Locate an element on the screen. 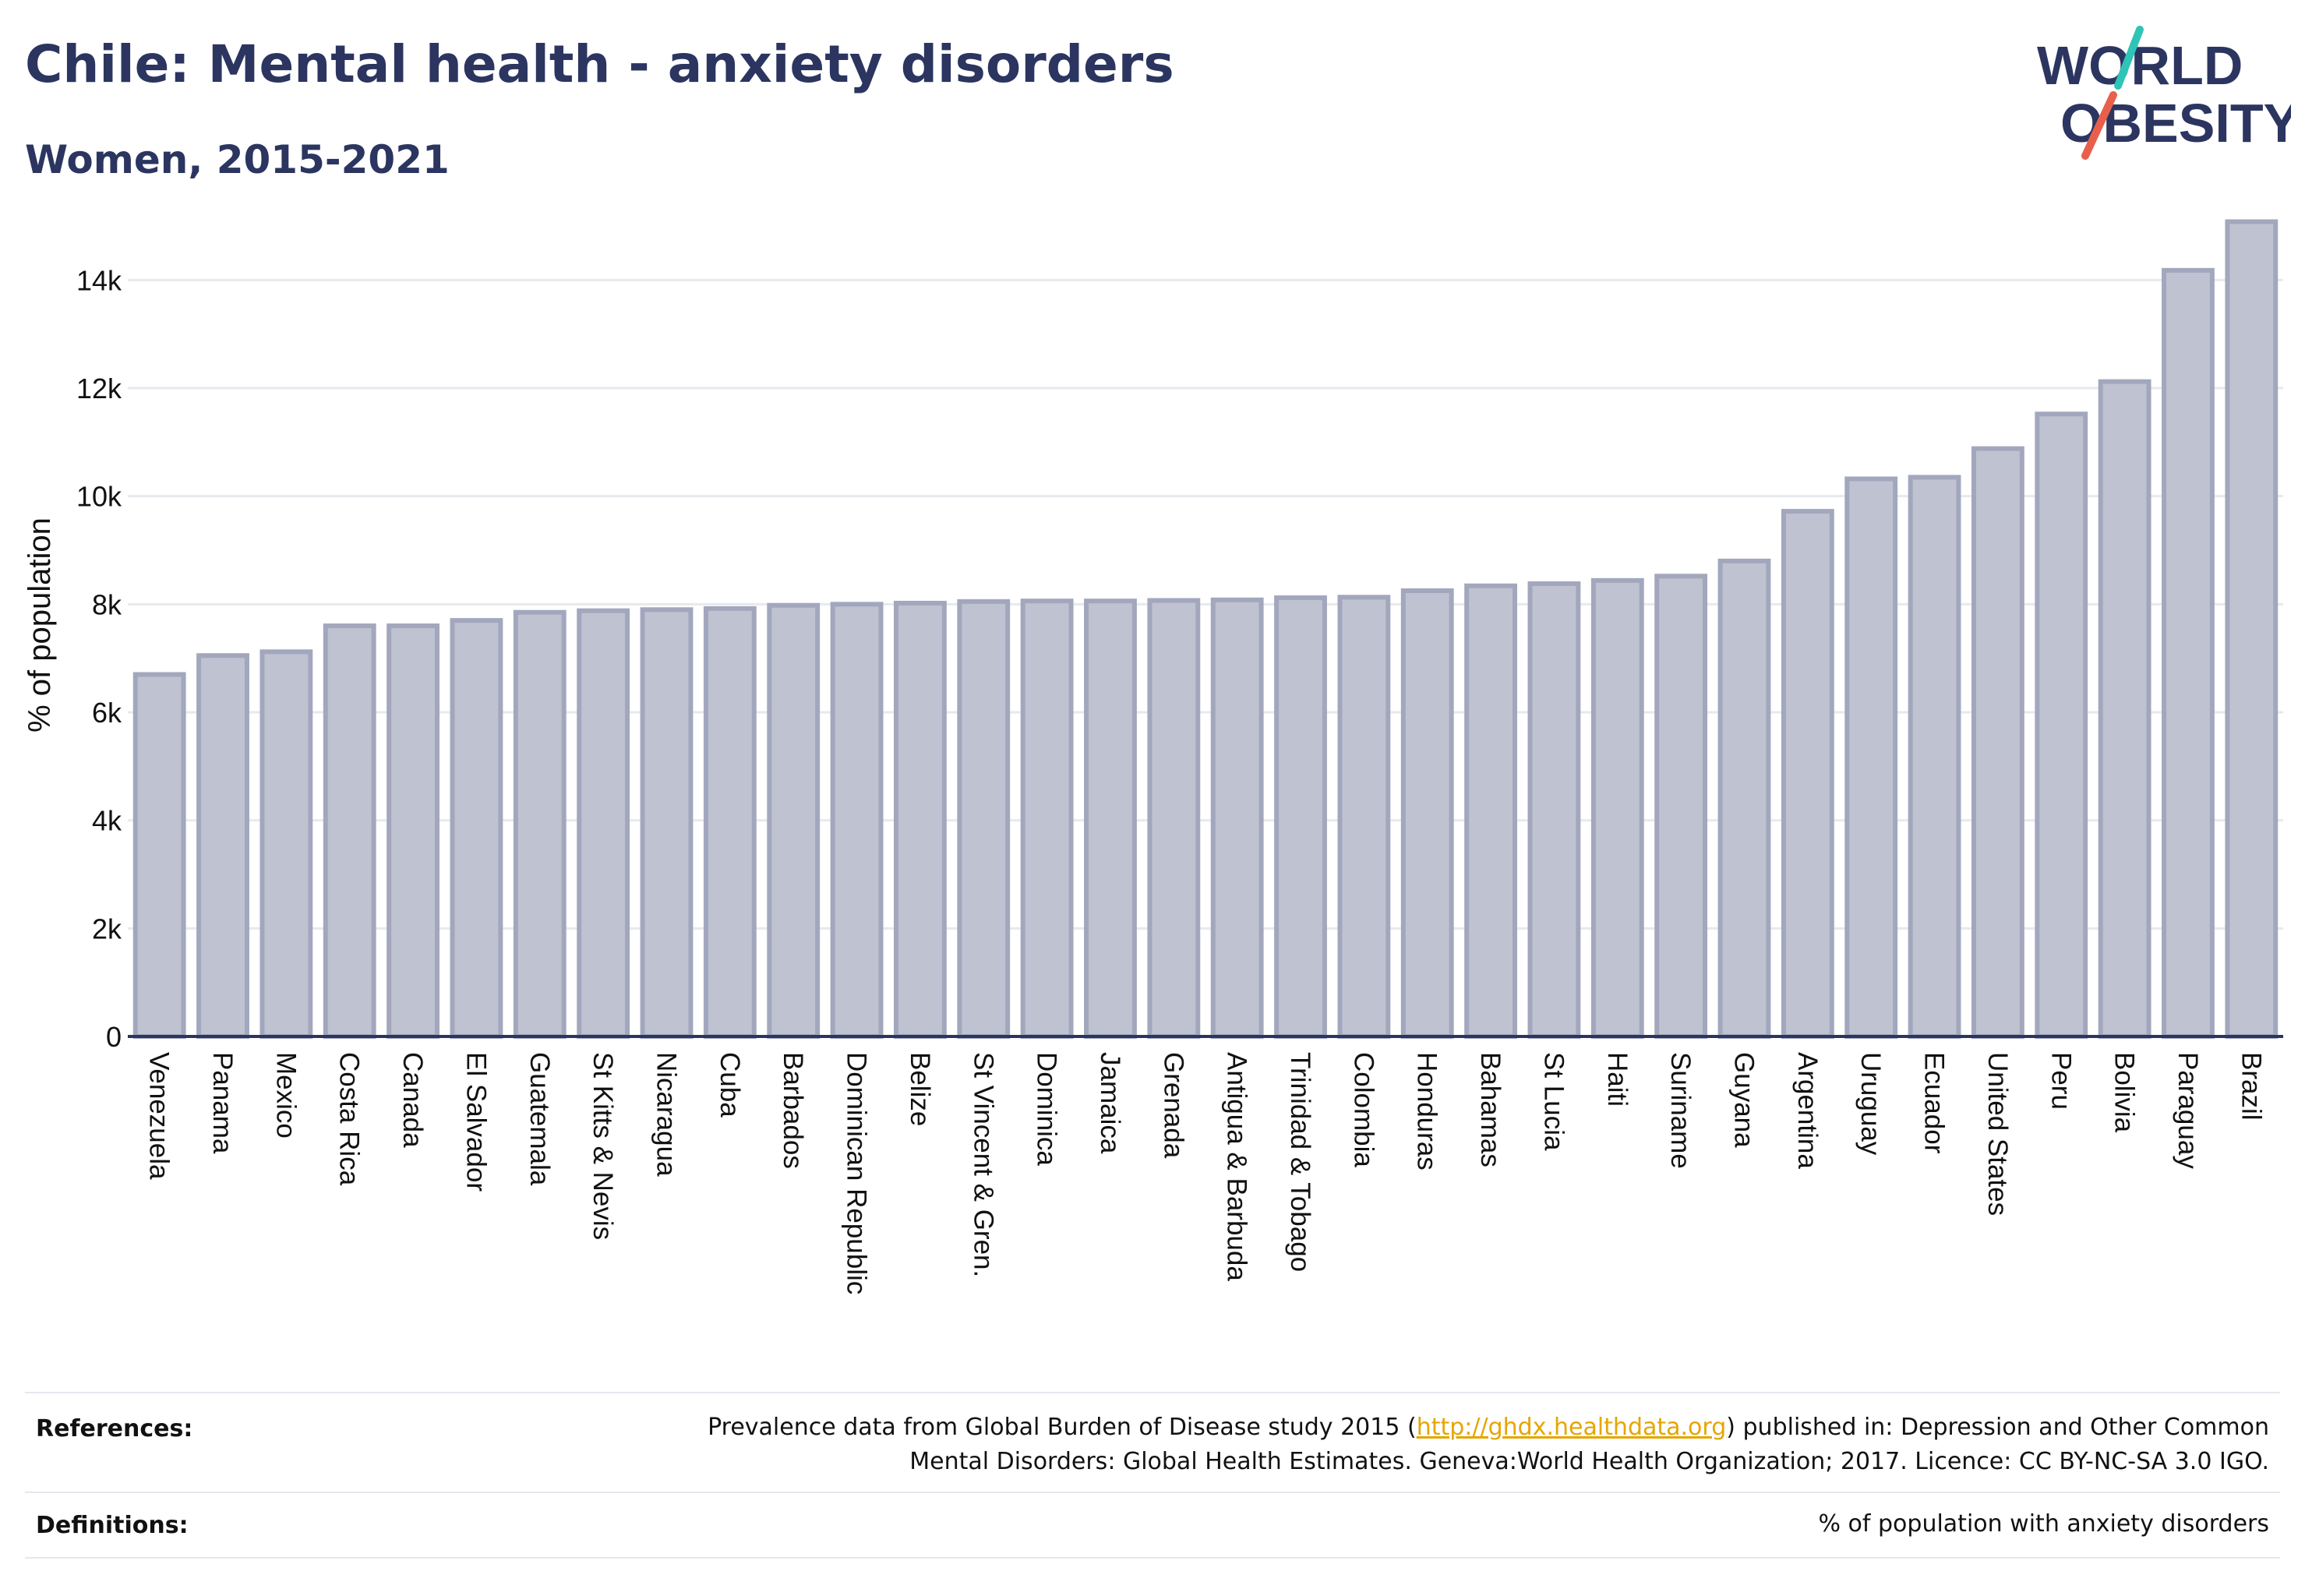 The height and width of the screenshot is (1596, 2305). y-tick-labels: 0 2k 4k 6k 8k 10k 12k 14k is located at coordinates (99, 658).